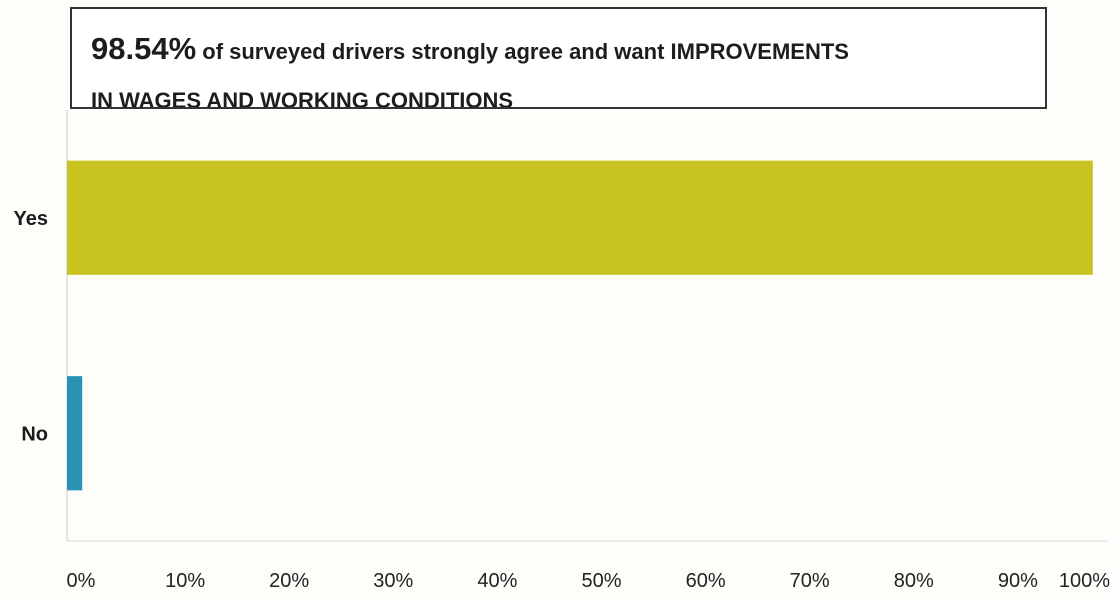 The width and height of the screenshot is (1114, 597). I want to click on x-tick-label: 70%, so click(810, 581).